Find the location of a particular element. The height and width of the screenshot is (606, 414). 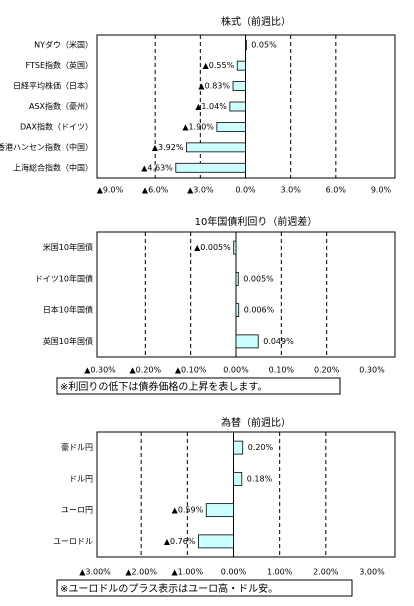

category-label: ASX指数（豪州） is located at coordinates (61, 106).